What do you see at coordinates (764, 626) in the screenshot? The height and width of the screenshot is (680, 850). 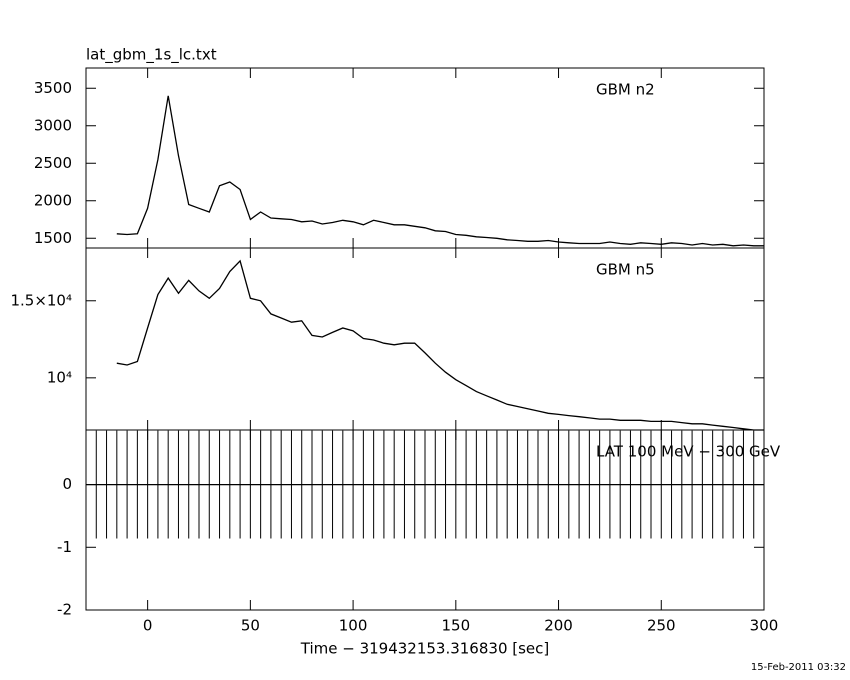 I see `x-tick-label: 300` at bounding box center [764, 626].